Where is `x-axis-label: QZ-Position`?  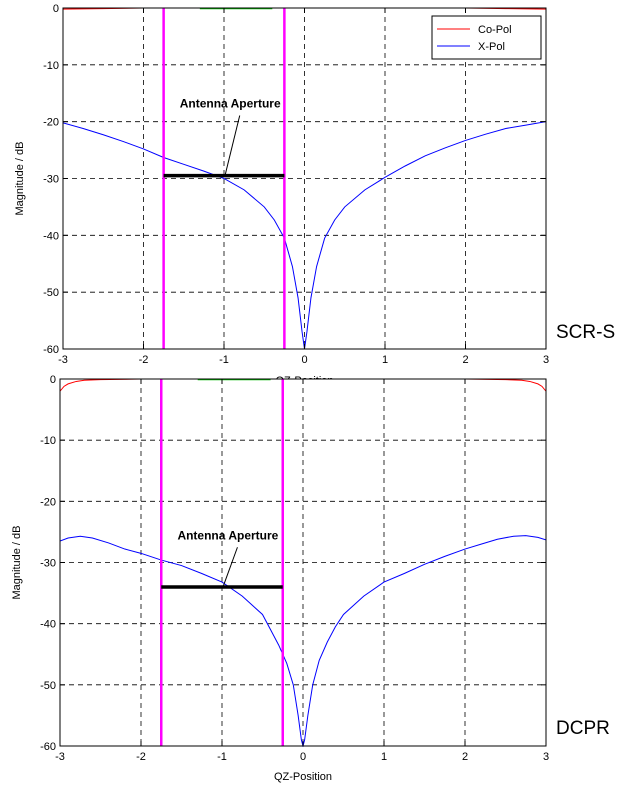
x-axis-label: QZ-Position is located at coordinates (303, 777).